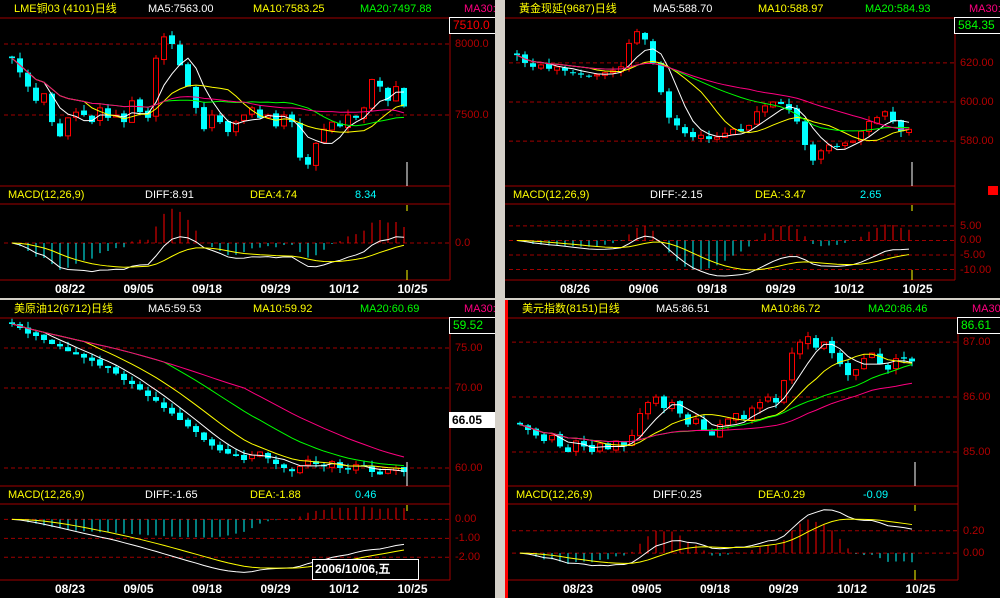 Image resolution: width=1000 pixels, height=598 pixels. I want to click on chart-title: 黃金现延(9687)日线, so click(568, 9).